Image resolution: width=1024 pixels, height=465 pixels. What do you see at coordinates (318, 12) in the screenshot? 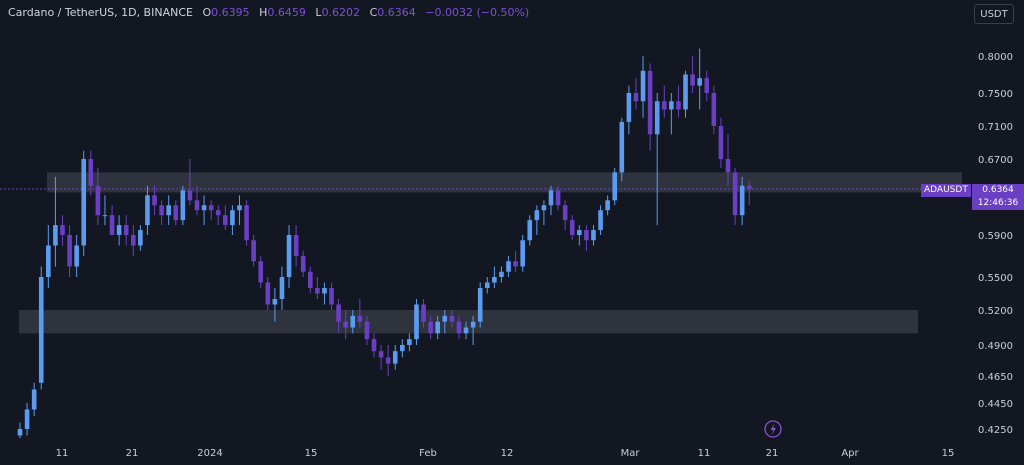
I see `low-label: L` at bounding box center [318, 12].